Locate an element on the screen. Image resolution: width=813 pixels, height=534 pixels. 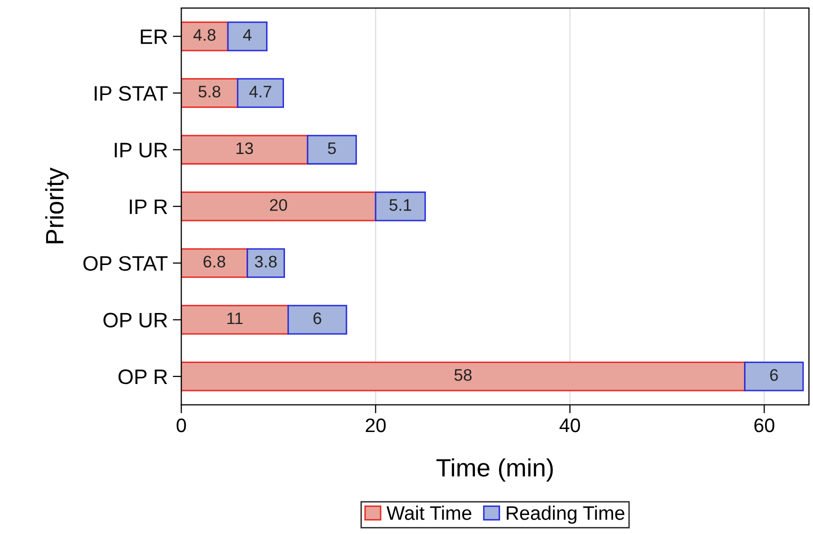
data-label: 5.1 is located at coordinates (400, 205).